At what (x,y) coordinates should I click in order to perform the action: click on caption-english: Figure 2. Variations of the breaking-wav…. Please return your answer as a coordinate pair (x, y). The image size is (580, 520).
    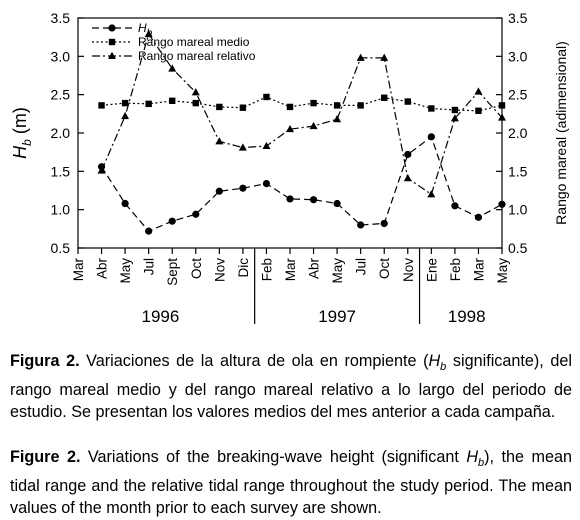
    Looking at the image, I should click on (291, 483).